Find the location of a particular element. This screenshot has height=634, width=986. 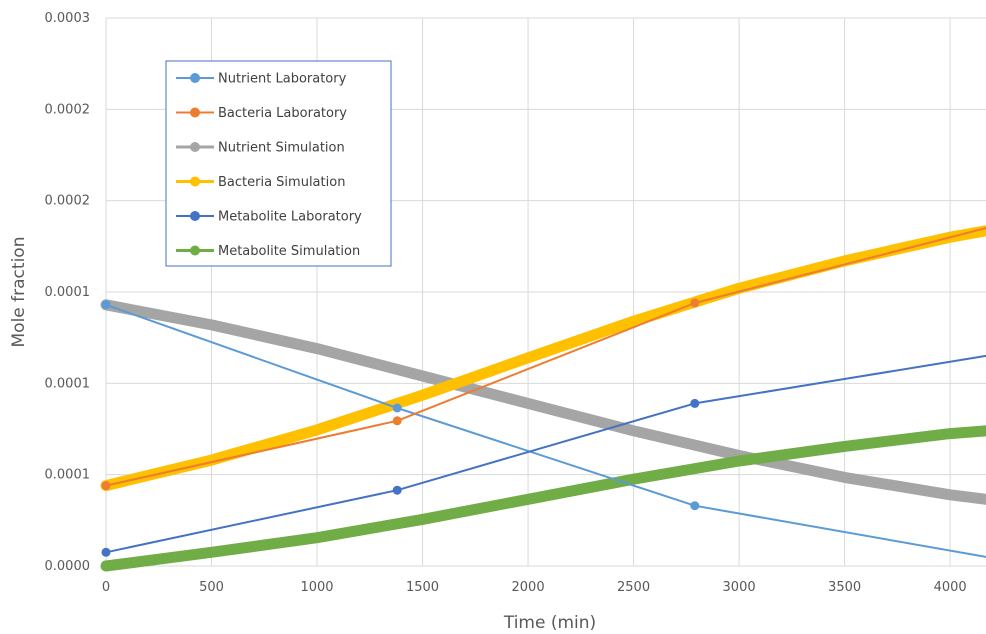

x-tick-label: 1500 is located at coordinates (422, 587).